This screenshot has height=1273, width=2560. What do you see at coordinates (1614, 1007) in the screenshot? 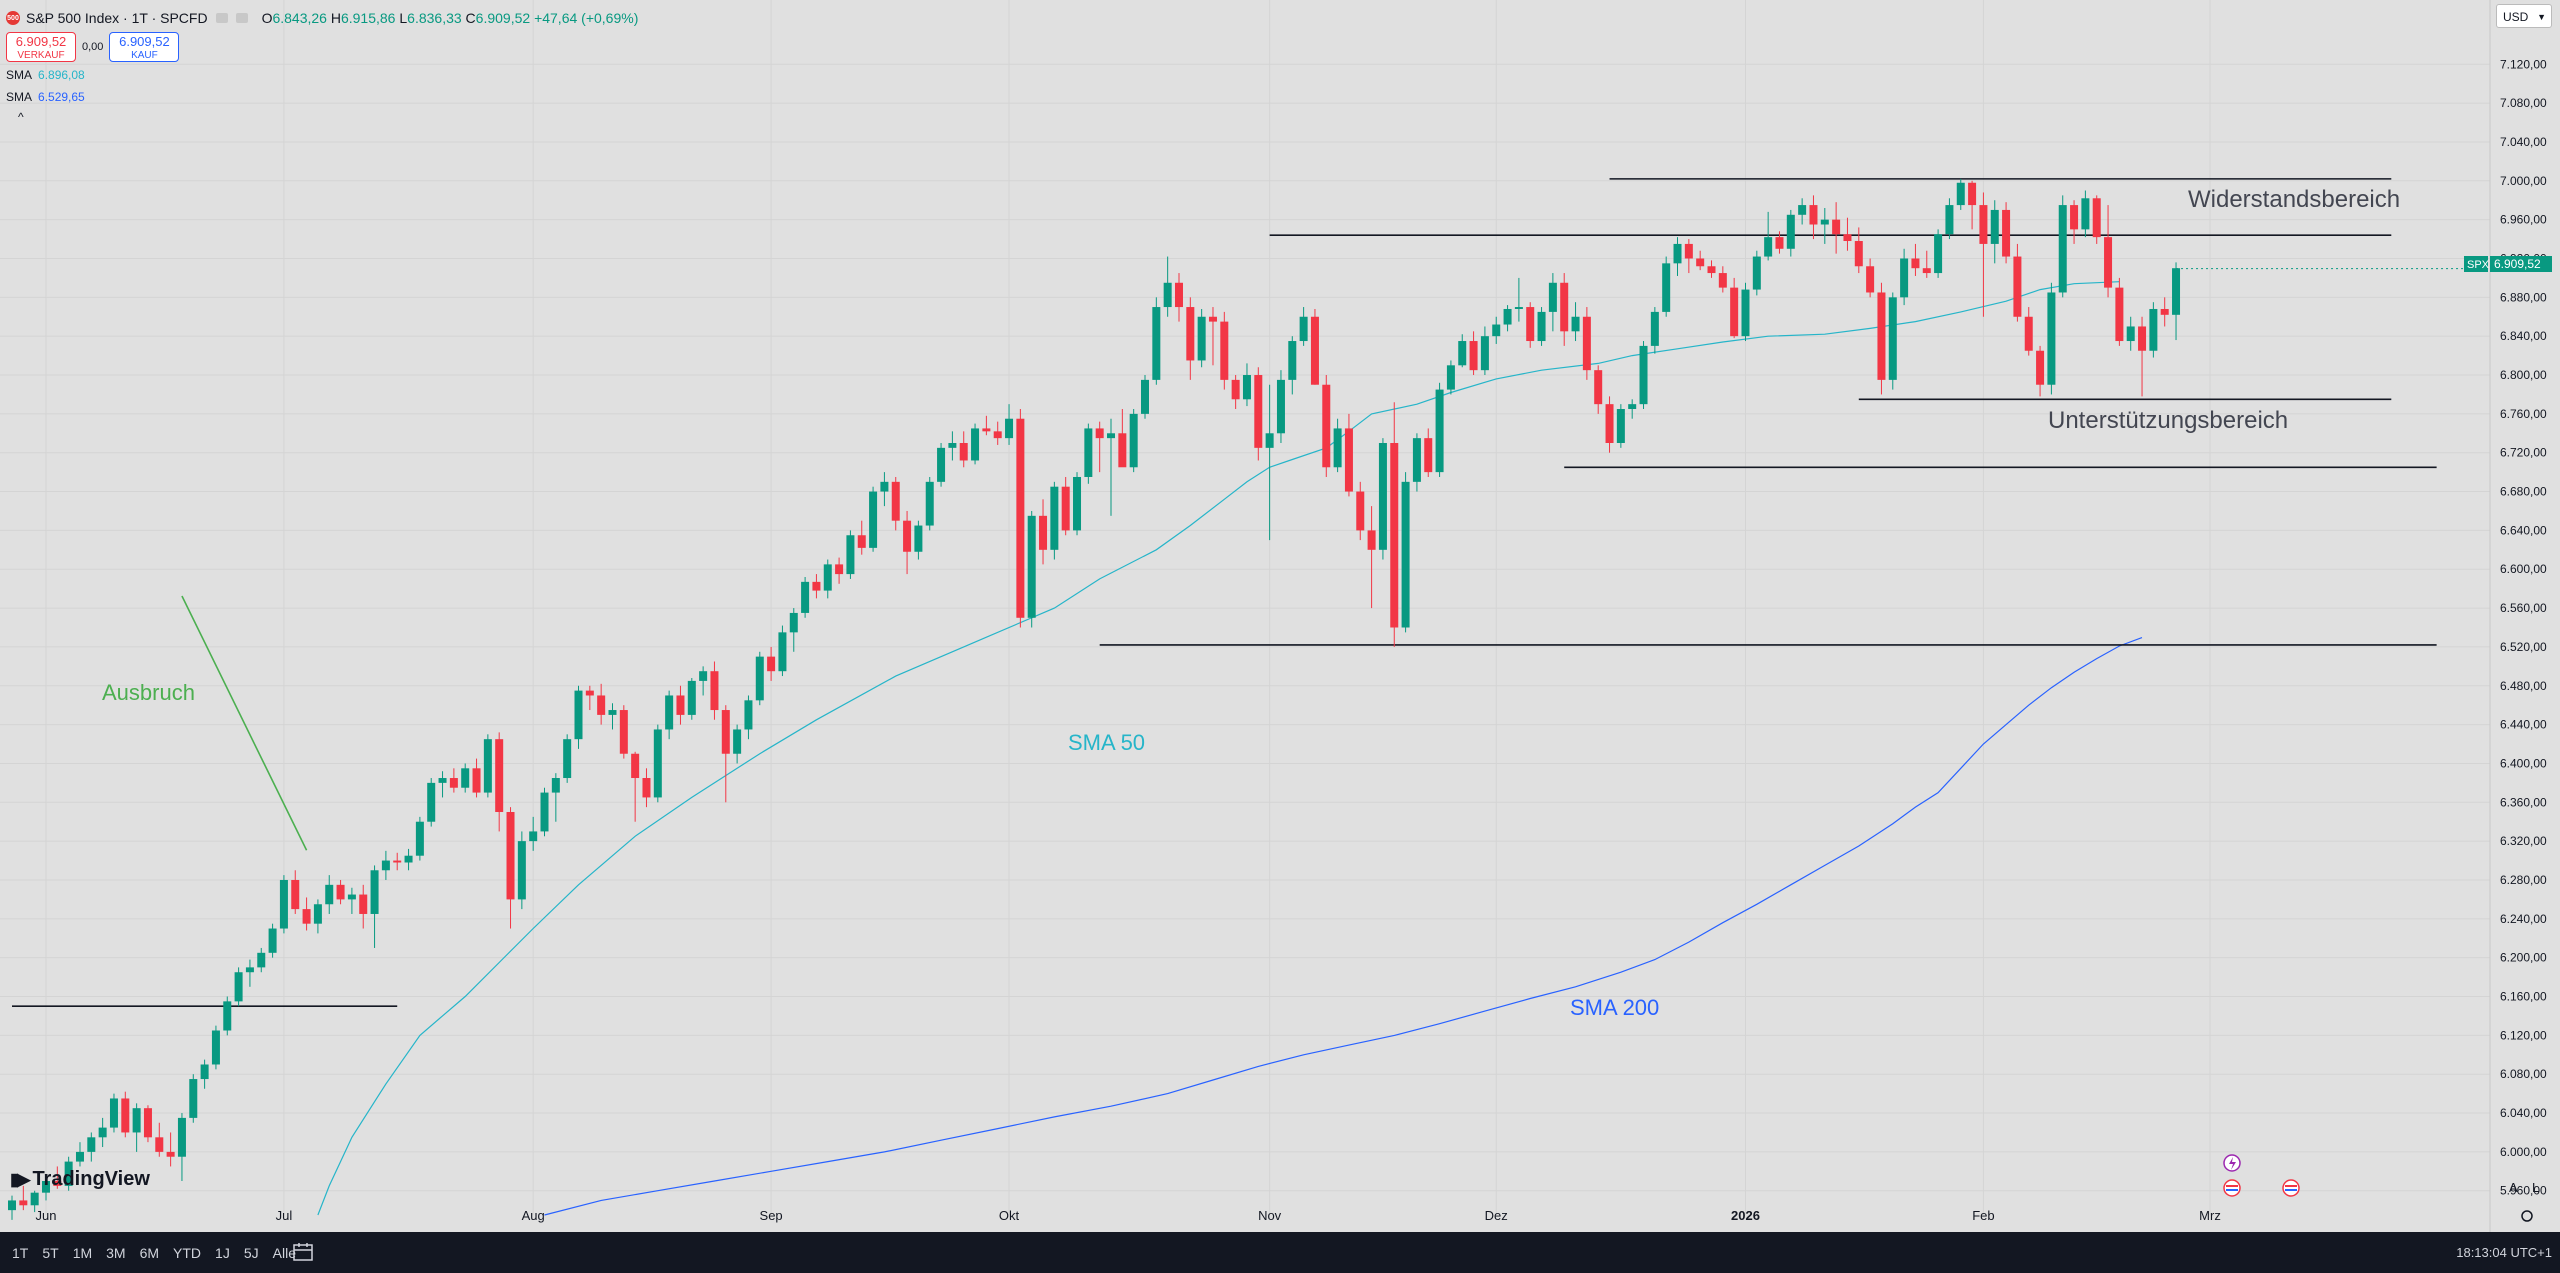
I see `annotation-sma200: SMA 200` at bounding box center [1614, 1007].